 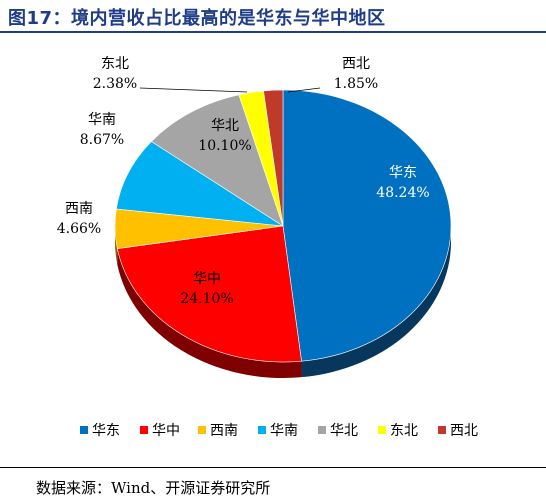 I want to click on slice-label-value-2: 4.66%, so click(x=79, y=229).